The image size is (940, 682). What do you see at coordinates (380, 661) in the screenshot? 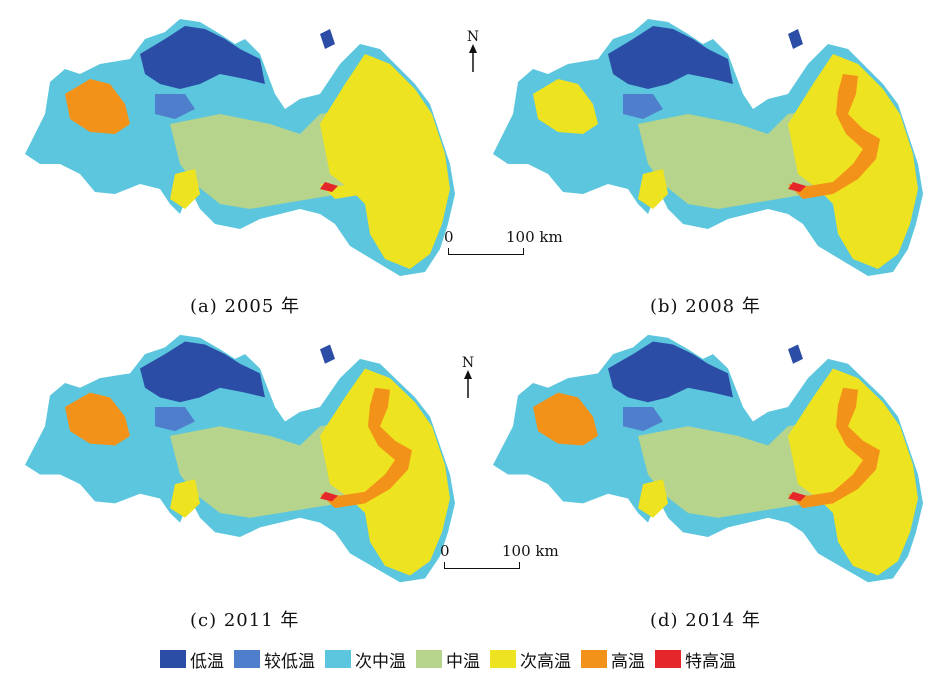
I see `legend-label: 次中温` at bounding box center [380, 661].